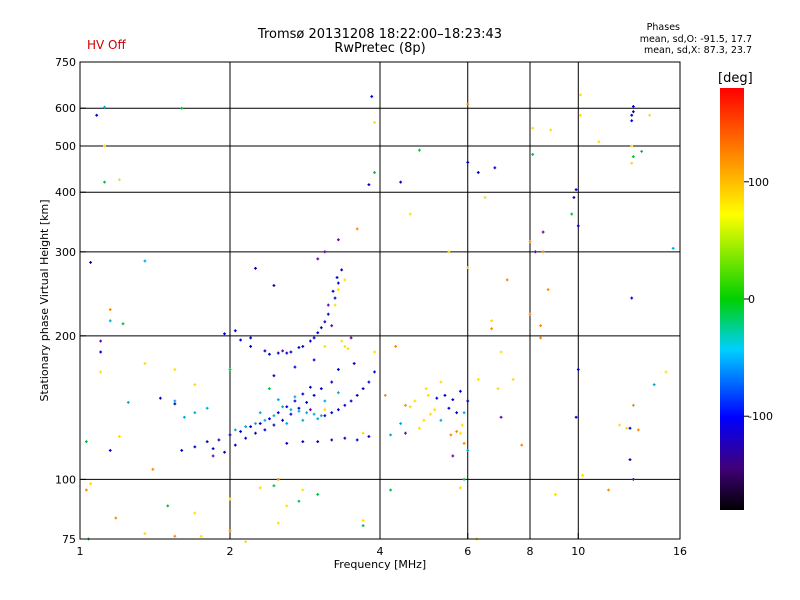 The image size is (800, 600). Describe the element at coordinates (65, 252) in the screenshot. I see `y-tick-label: 300` at that location.